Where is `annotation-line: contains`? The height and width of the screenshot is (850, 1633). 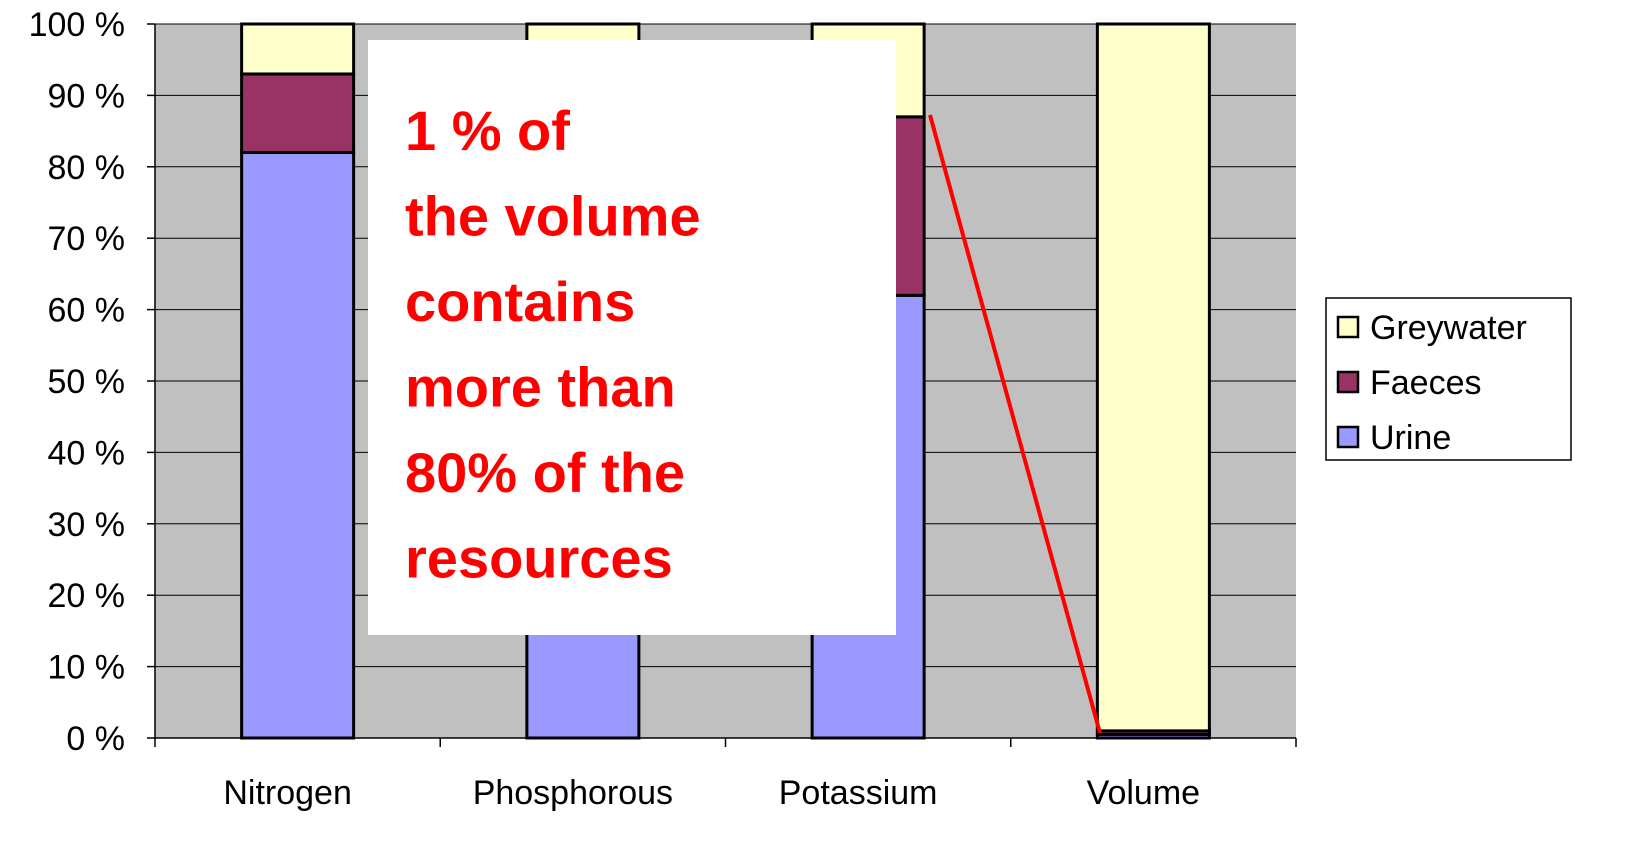 annotation-line: contains is located at coordinates (520, 301).